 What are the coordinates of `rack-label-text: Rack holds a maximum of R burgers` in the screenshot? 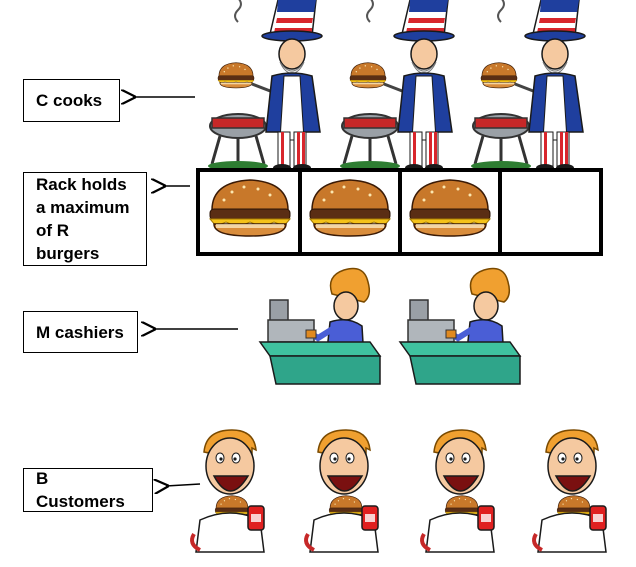 It's located at (85, 219).